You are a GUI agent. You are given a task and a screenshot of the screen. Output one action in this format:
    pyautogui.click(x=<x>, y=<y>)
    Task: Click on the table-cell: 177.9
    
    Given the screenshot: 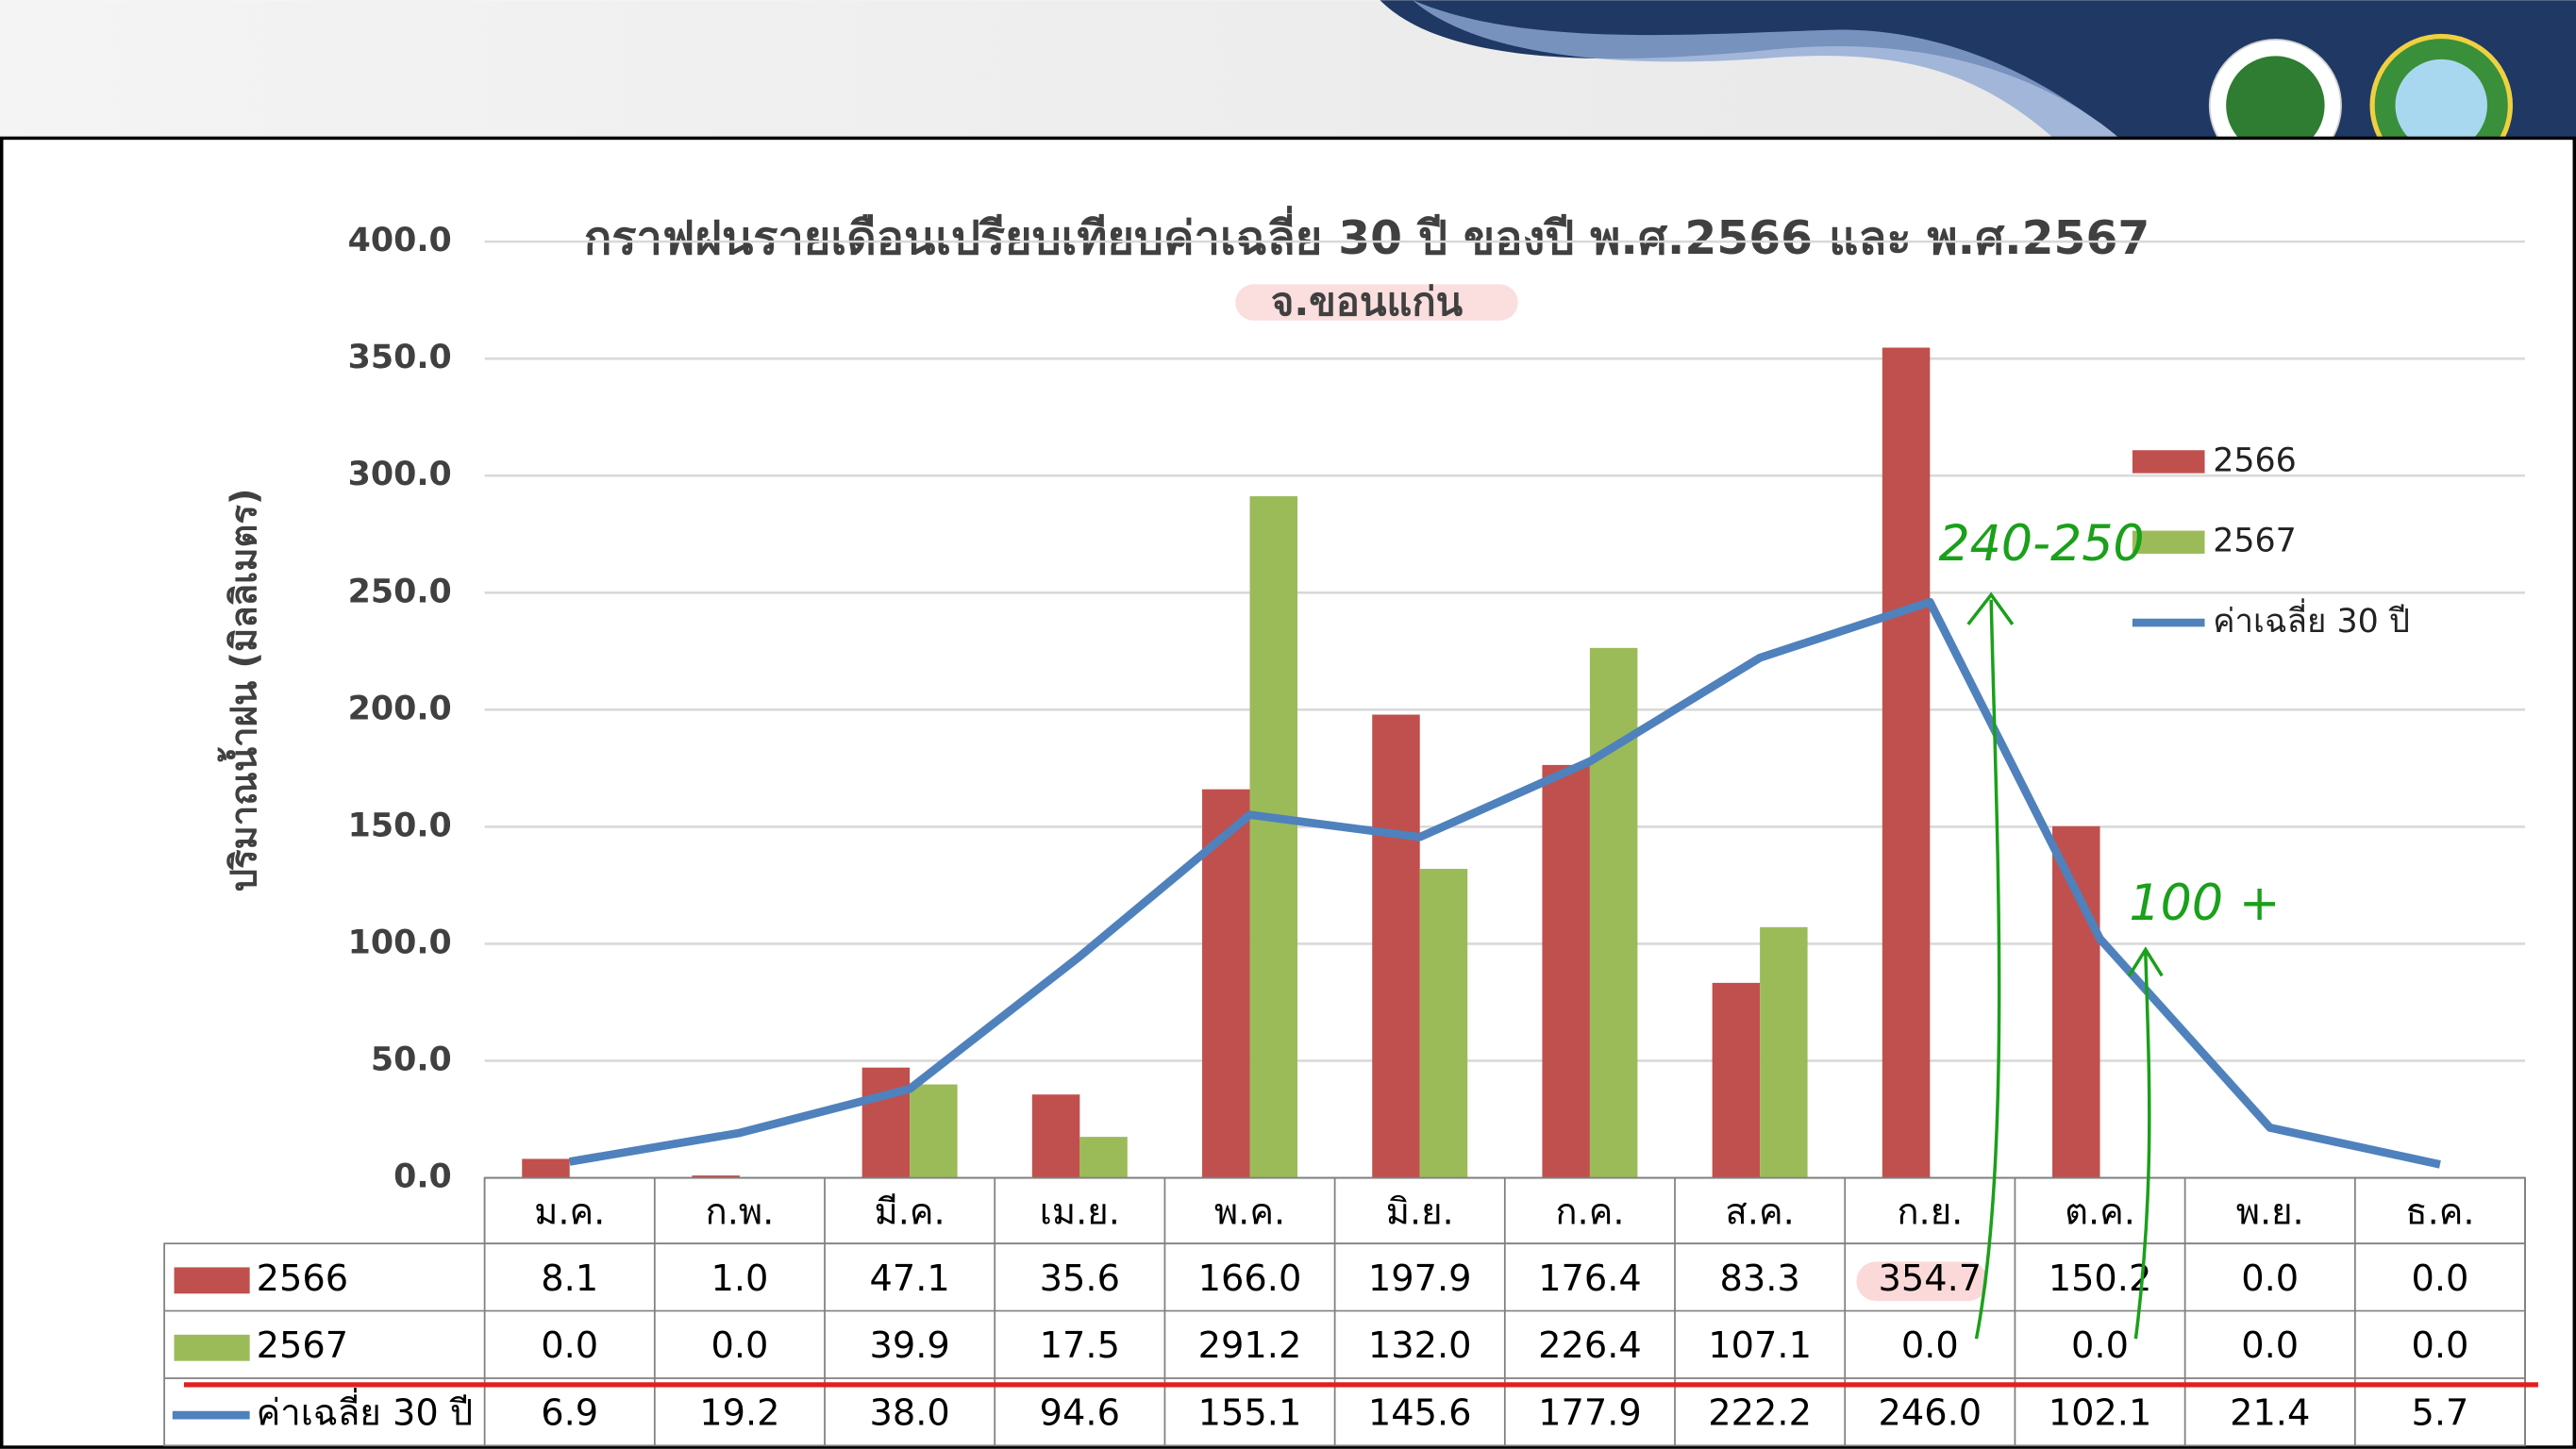 What is the action you would take?
    pyautogui.click(x=1590, y=1413)
    